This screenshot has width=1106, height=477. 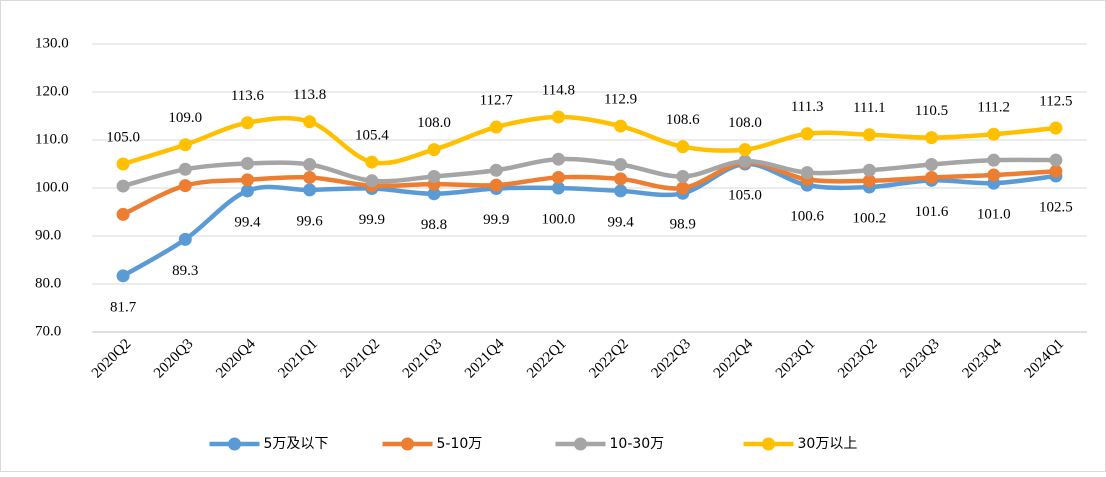 I want to click on y-tick-label: 100.0, so click(x=52, y=187).